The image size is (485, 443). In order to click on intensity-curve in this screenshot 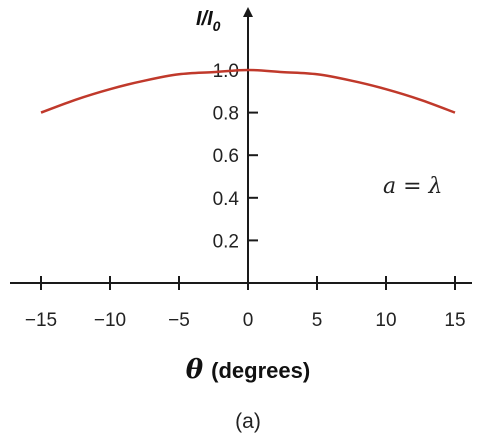, I will do `click(248, 91)`.